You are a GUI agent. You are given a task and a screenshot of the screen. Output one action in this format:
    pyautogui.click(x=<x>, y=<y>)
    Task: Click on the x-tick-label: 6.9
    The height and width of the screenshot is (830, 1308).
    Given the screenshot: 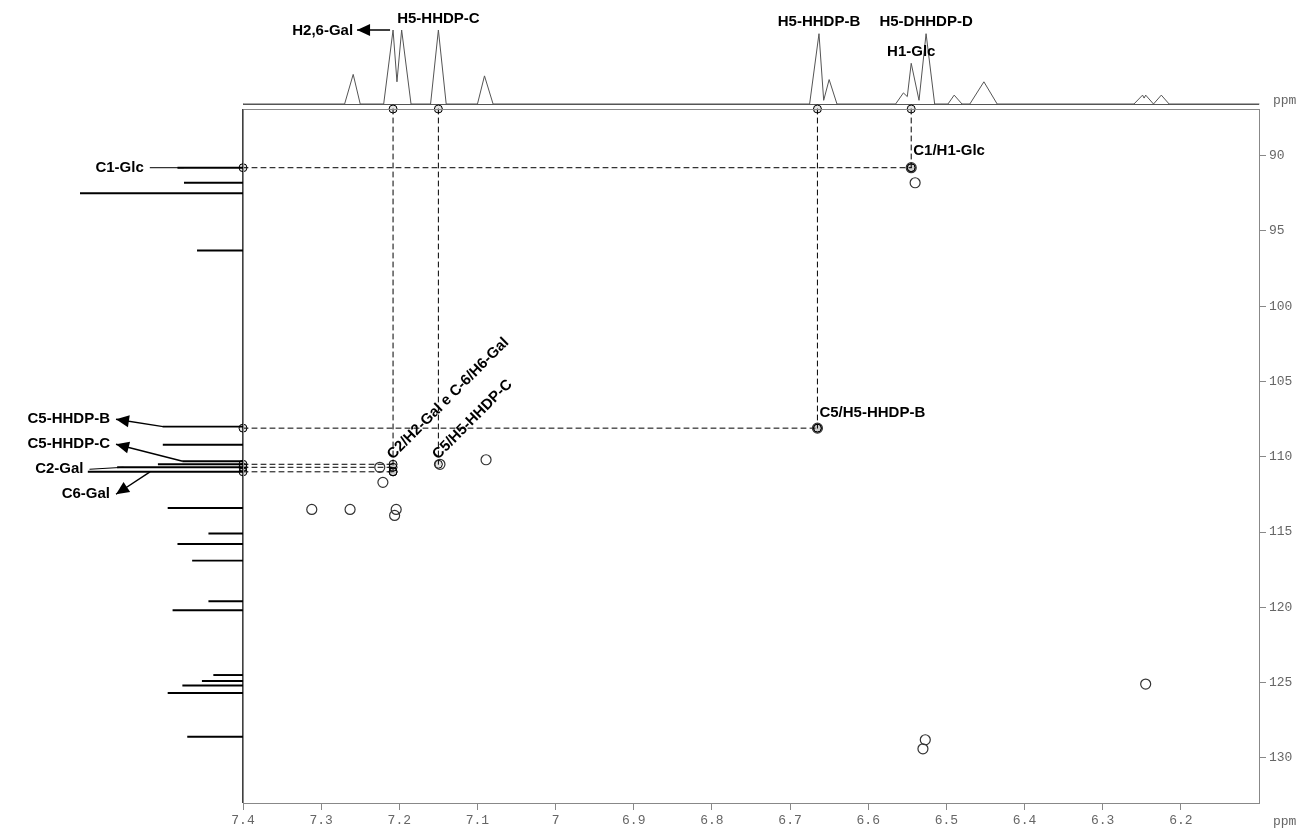 What is the action you would take?
    pyautogui.click(x=634, y=821)
    